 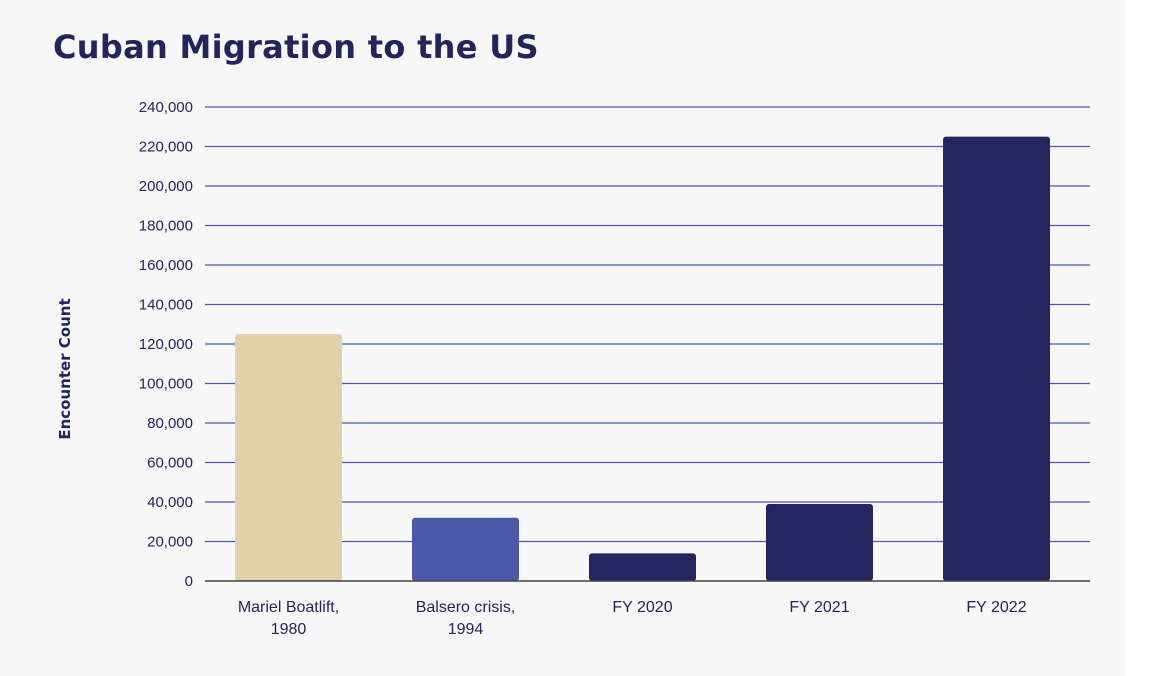 I want to click on y-tick-label: 140,000, so click(x=166, y=305).